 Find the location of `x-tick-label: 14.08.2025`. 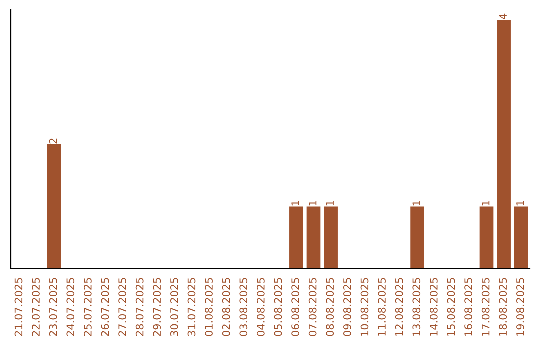

x-tick-label: 14.08.2025 is located at coordinates (434, 307).